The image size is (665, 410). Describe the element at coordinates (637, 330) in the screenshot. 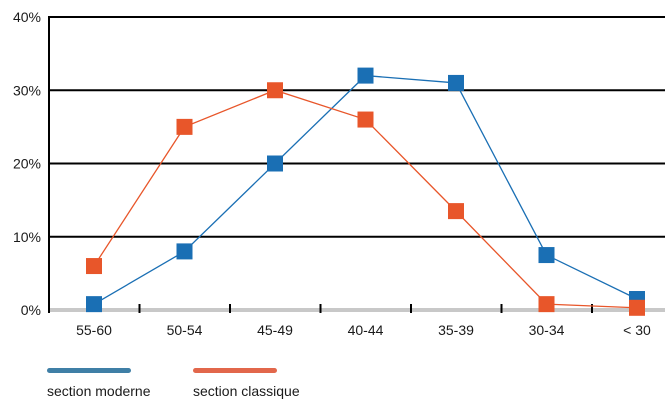

I see `x-tick-label: < 30` at that location.